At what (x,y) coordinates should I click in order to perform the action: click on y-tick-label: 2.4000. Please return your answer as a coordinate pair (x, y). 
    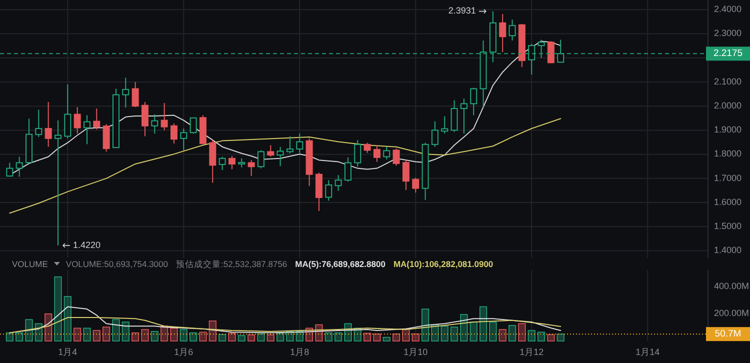
    Looking at the image, I should click on (728, 9).